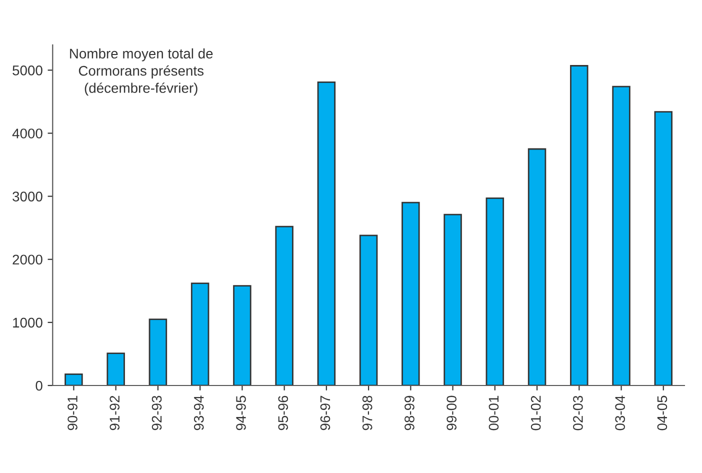 The height and width of the screenshot is (473, 702). I want to click on x-tick-label: 94-95, so click(241, 413).